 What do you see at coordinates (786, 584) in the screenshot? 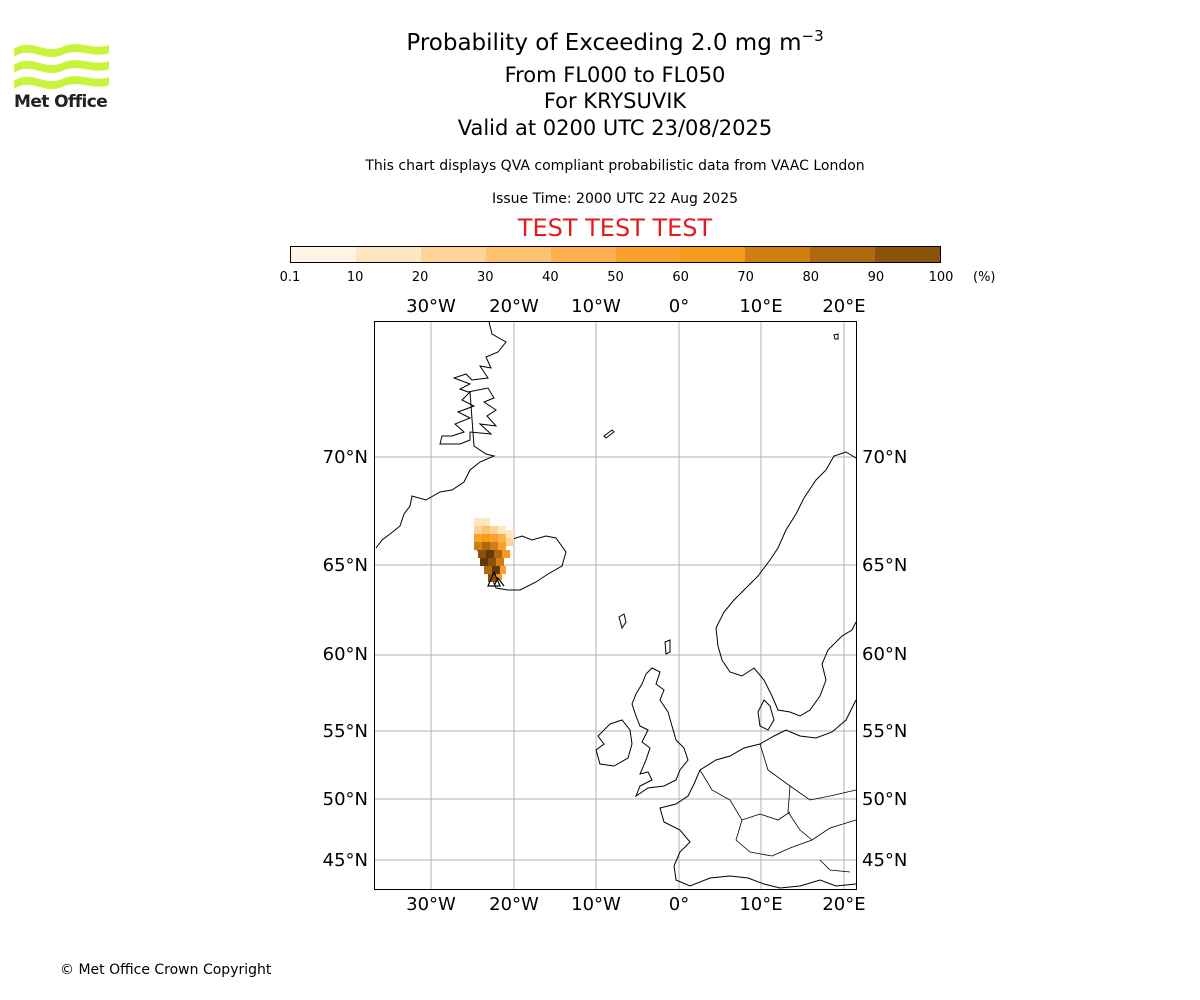
I see `coastline-scandinavia` at bounding box center [786, 584].